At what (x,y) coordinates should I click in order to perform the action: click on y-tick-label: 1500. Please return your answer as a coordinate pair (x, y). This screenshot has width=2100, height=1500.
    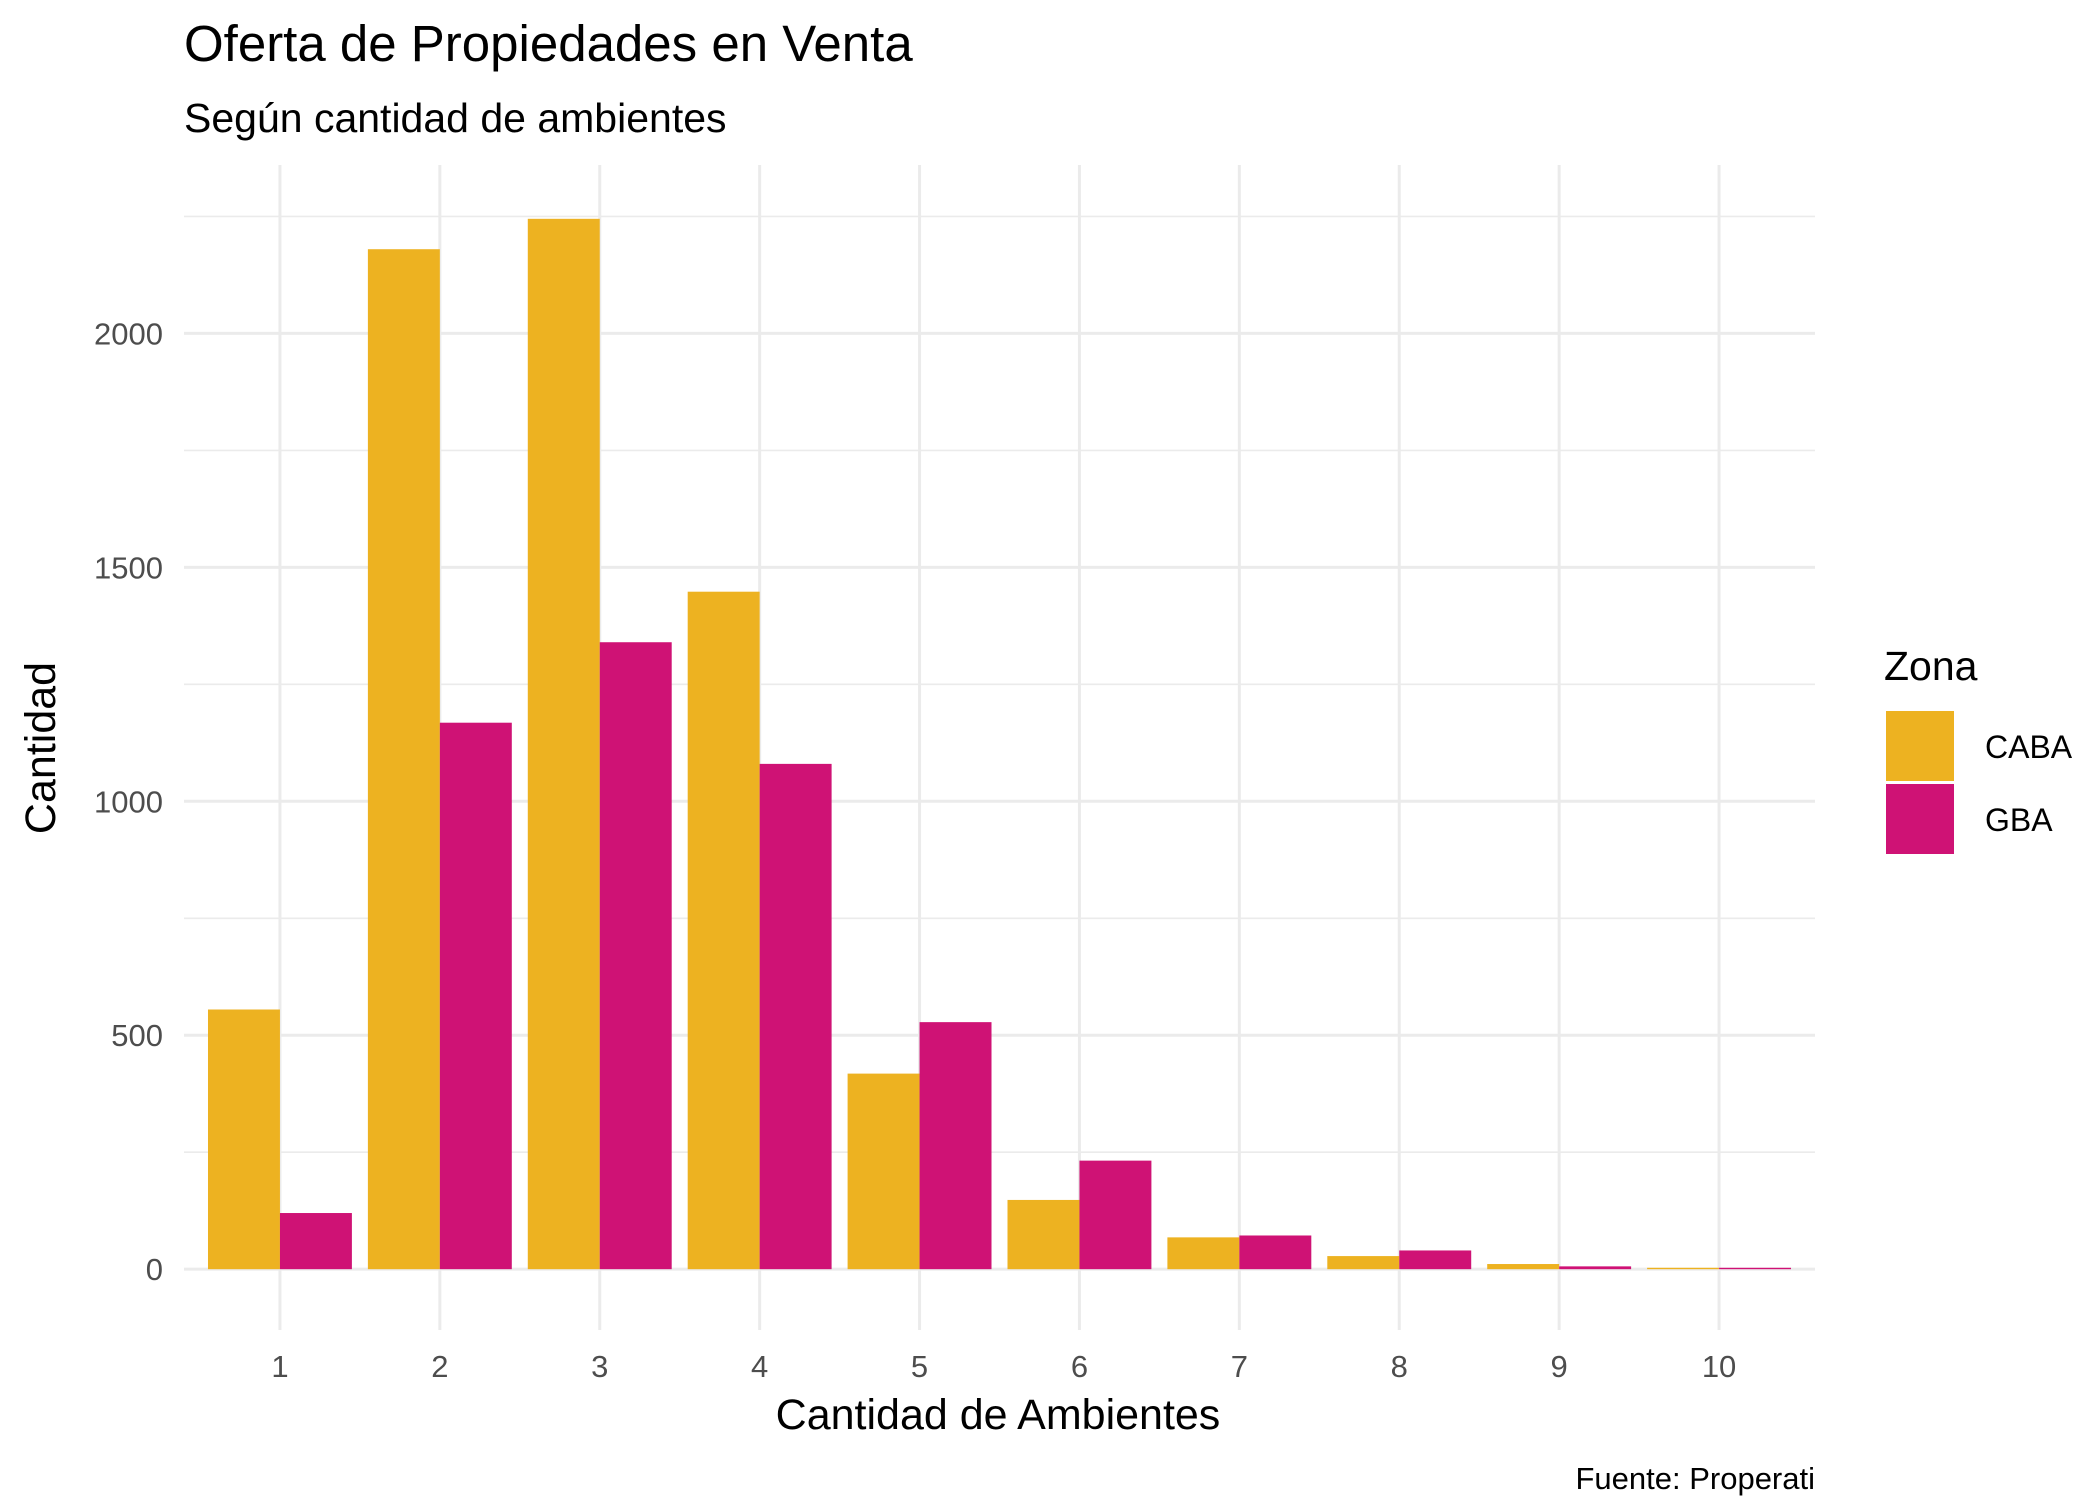
    Looking at the image, I should click on (128, 567).